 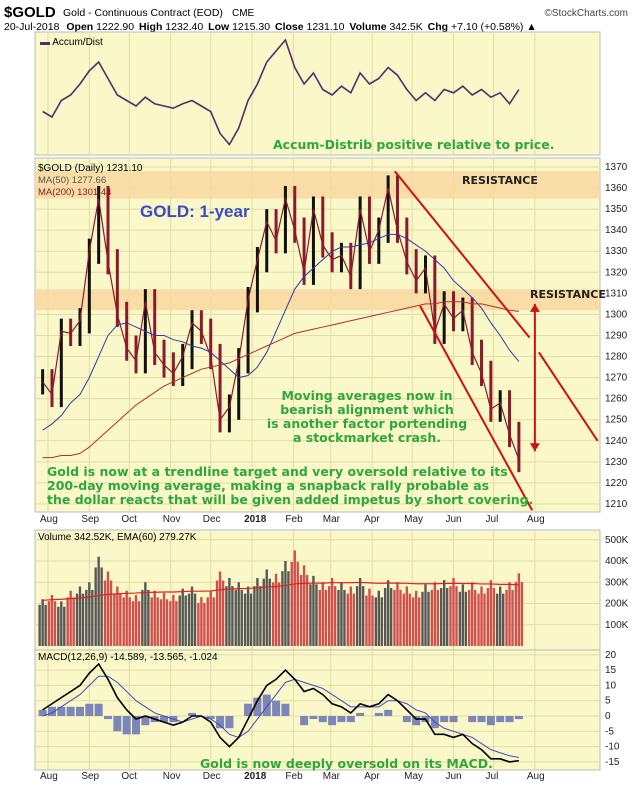 I want to click on resistance-band, so click(x=317, y=185).